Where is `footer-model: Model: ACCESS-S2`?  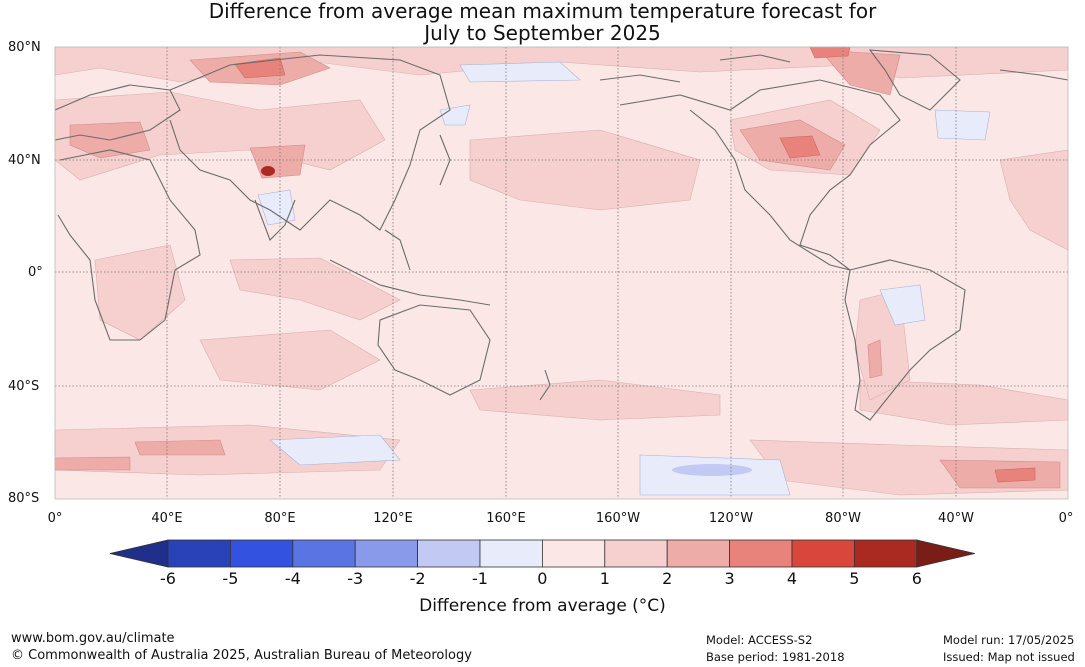 footer-model: Model: ACCESS-S2 is located at coordinates (759, 640).